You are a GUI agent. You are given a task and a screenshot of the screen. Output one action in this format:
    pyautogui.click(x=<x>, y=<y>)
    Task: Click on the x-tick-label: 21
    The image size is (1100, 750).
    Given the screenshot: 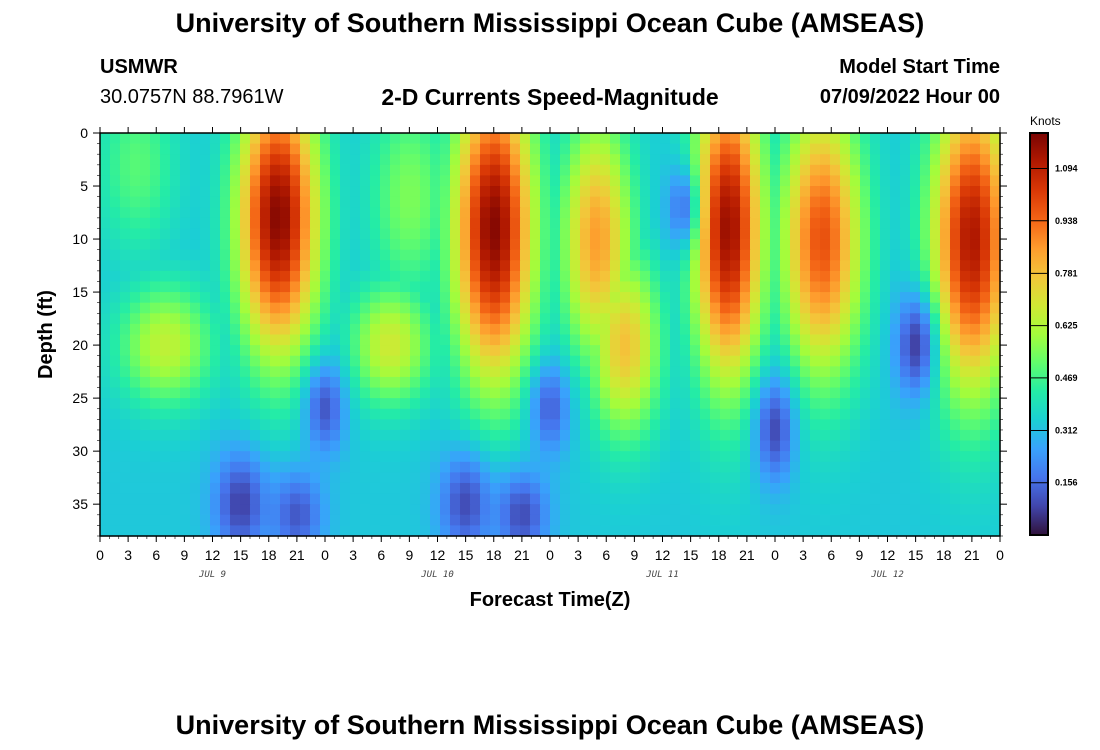 What is the action you would take?
    pyautogui.click(x=522, y=555)
    